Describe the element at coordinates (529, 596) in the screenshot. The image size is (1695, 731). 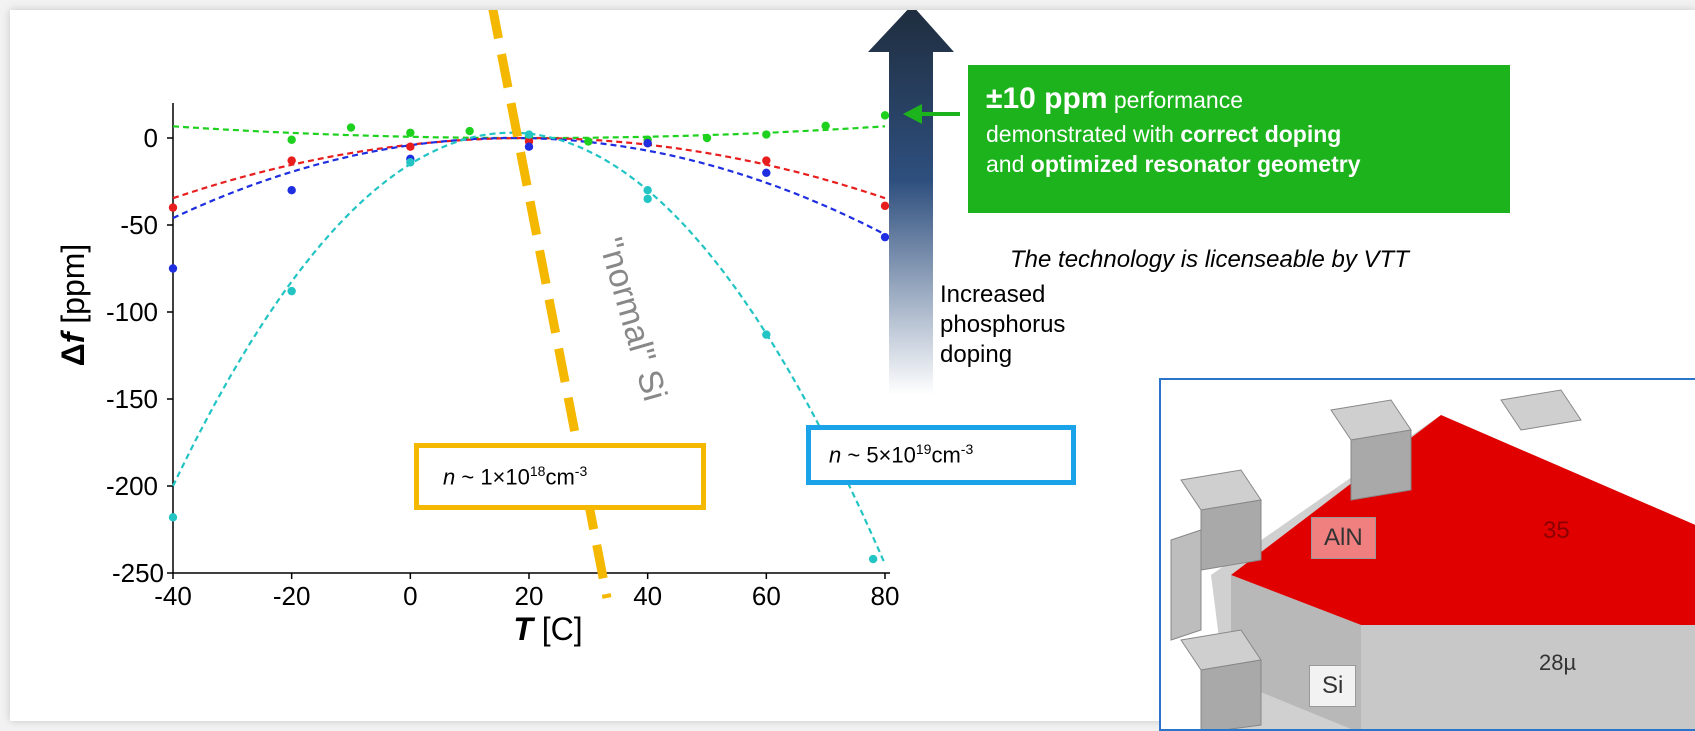
I see `x-tick-label: 20` at that location.